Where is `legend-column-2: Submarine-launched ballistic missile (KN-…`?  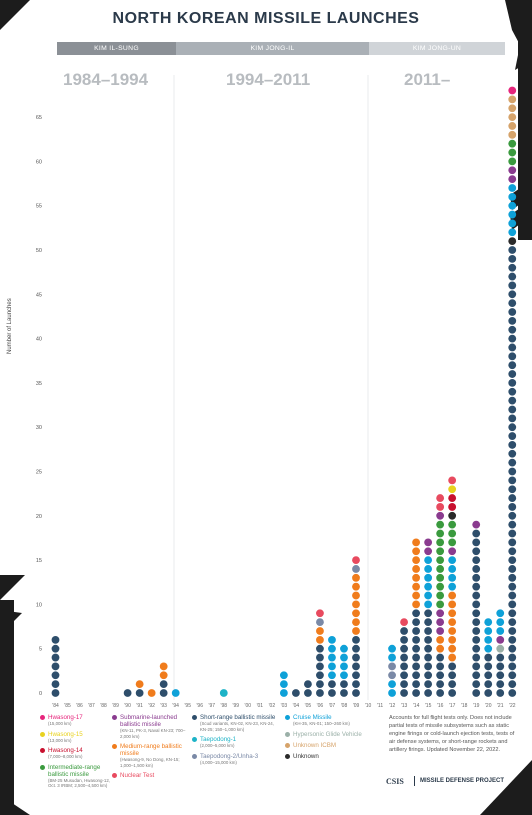 legend-column-2: Submarine-launched ballistic missile (KN-… is located at coordinates (151, 748).